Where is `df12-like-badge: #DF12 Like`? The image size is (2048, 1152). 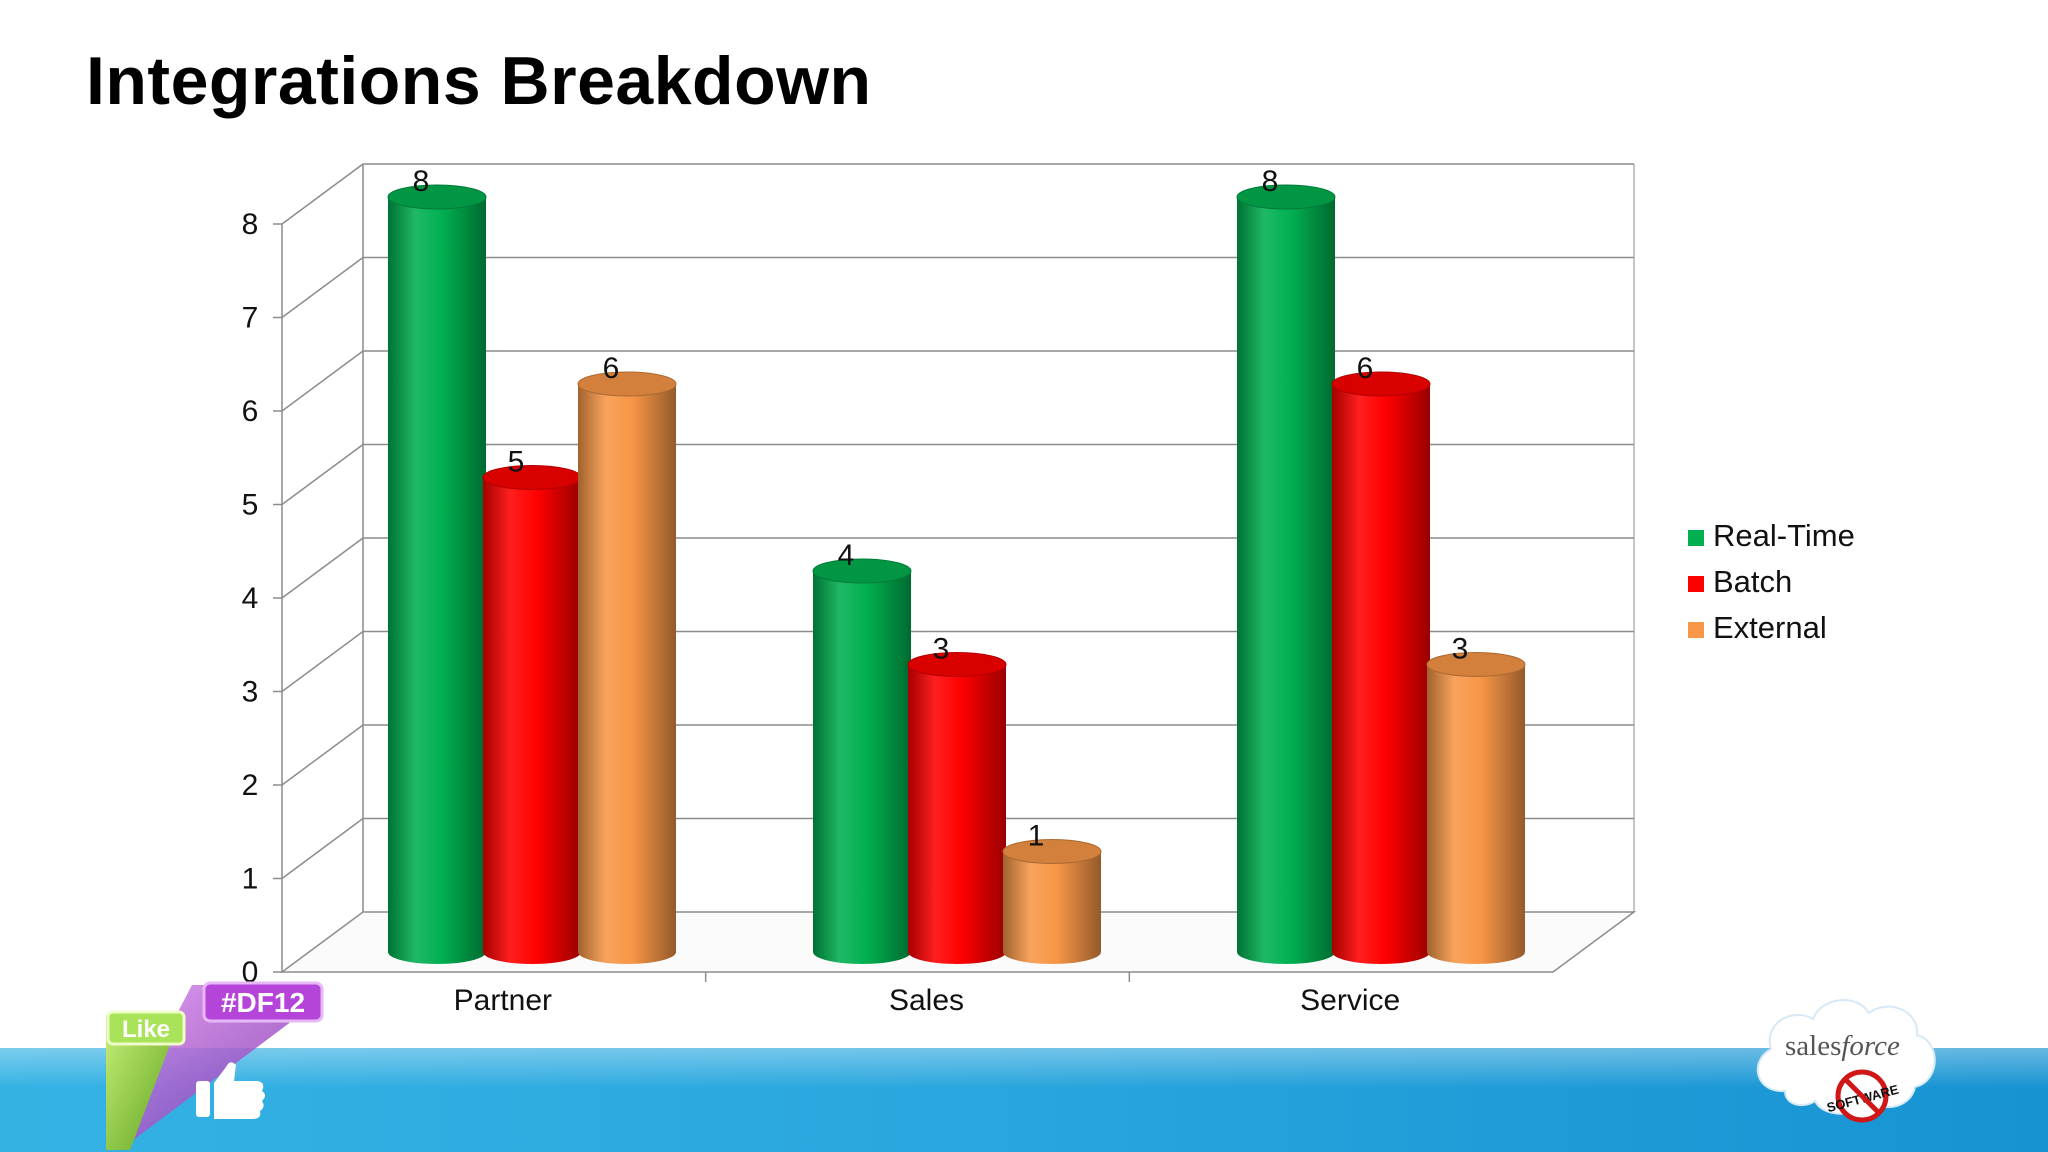
df12-like-badge: #DF12 Like is located at coordinates (215, 1065).